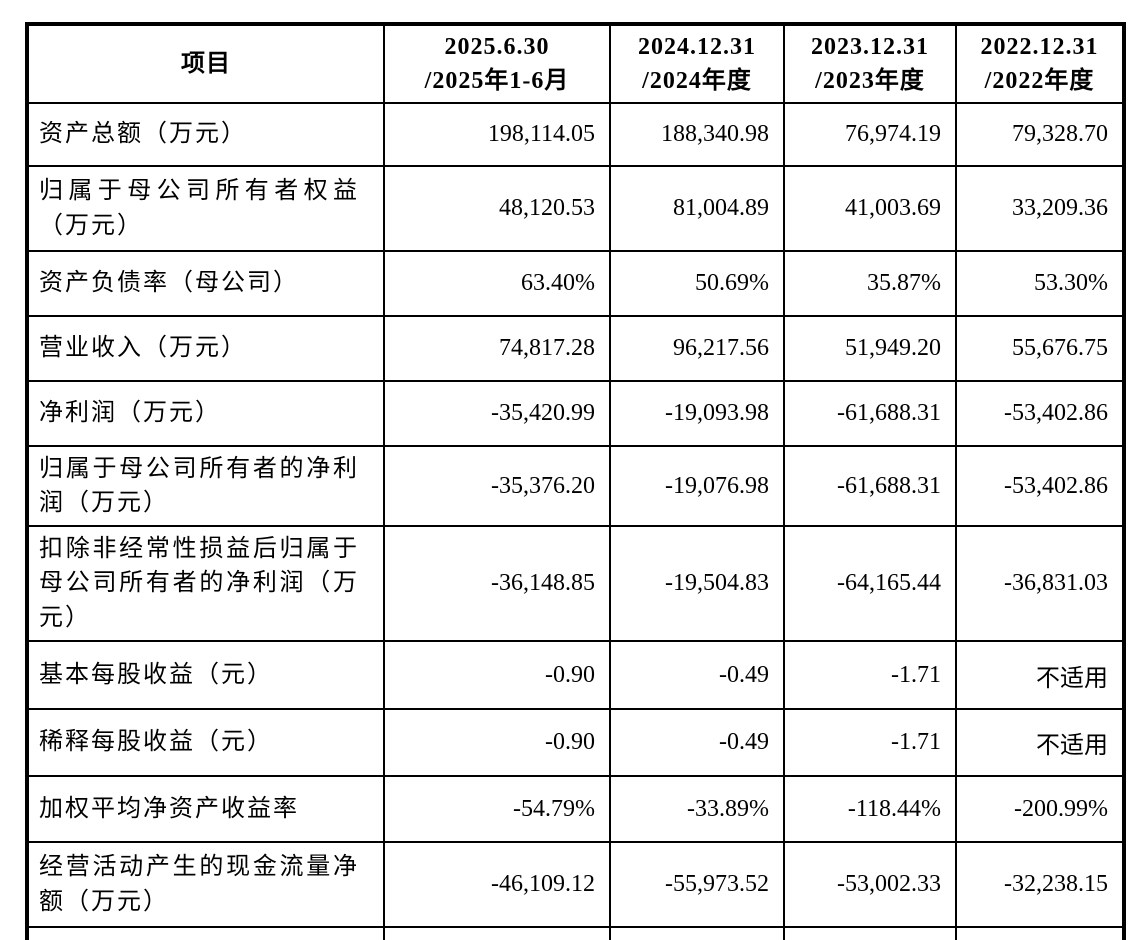 This screenshot has height=940, width=1142. Describe the element at coordinates (1040, 809) in the screenshot. I see `value-cell: -200.99%` at that location.